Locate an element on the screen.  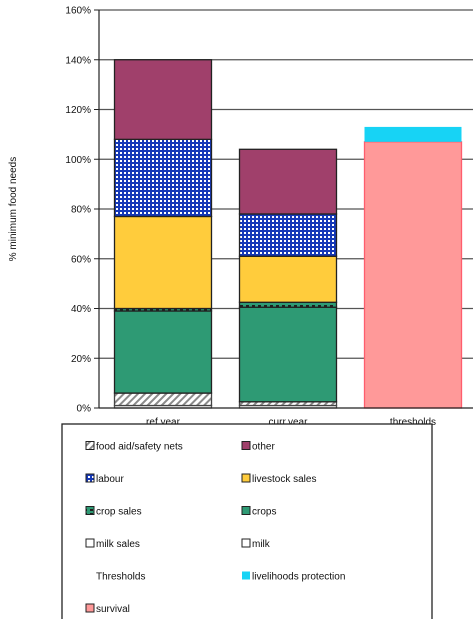
x-tick-label: curr.year is located at coordinates (289, 422).